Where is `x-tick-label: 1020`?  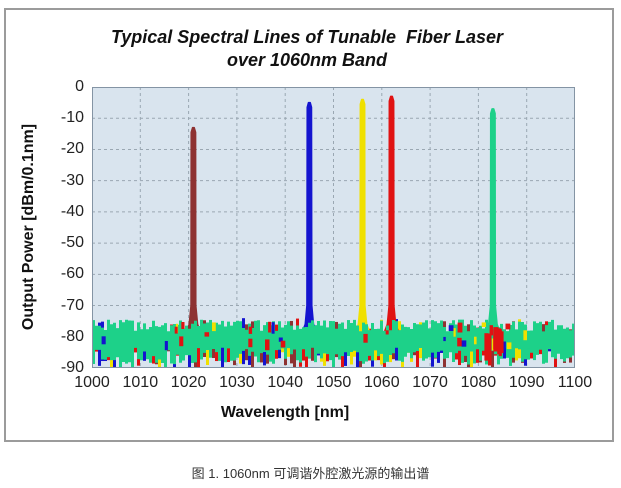 x-tick-label: 1020 is located at coordinates (188, 382).